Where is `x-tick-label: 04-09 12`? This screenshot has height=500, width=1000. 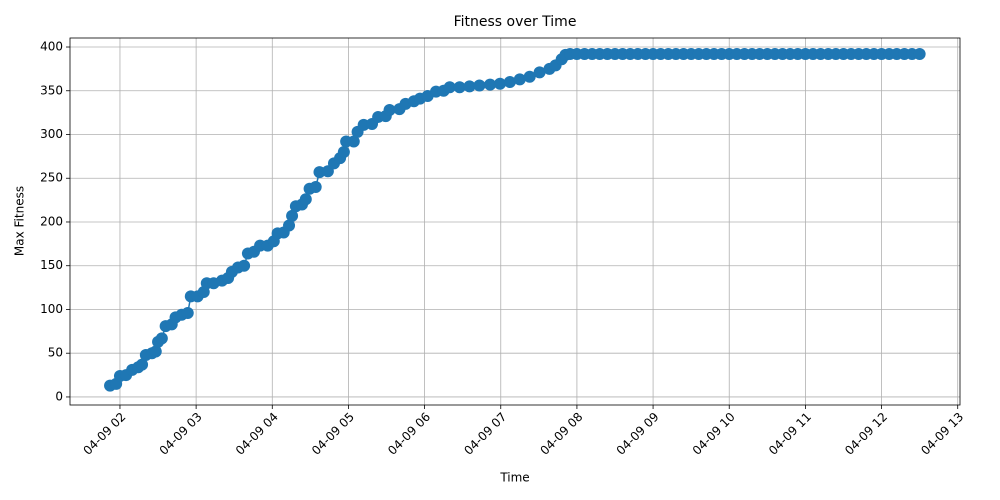
x-tick-label: 04-09 12 is located at coordinates (866, 434).